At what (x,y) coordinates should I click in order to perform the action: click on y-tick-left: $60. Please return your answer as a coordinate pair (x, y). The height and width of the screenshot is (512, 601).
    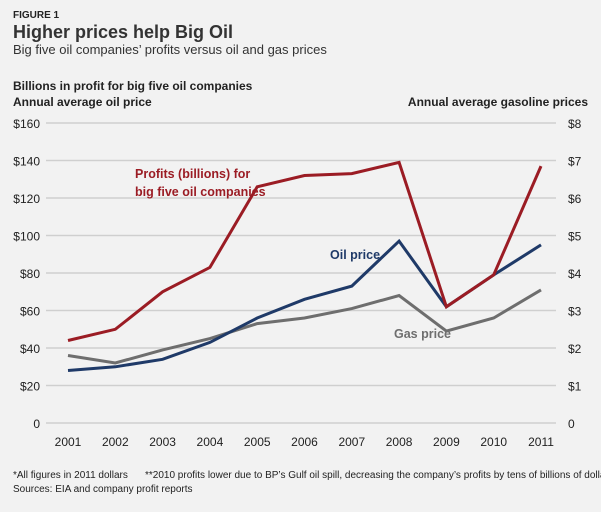
    Looking at the image, I should click on (30, 312).